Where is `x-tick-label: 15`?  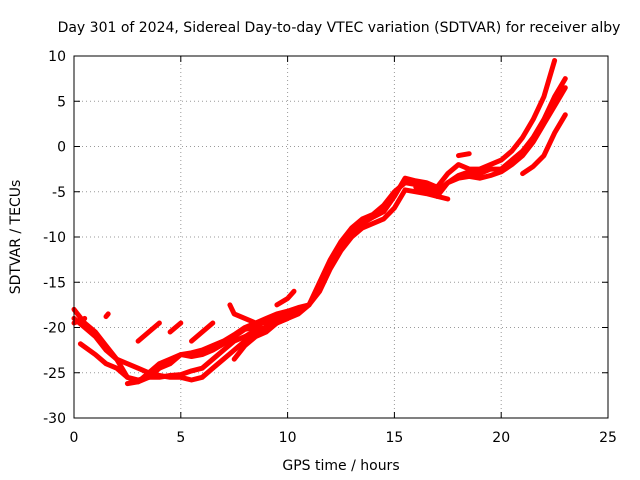
x-tick-label: 15 is located at coordinates (394, 438).